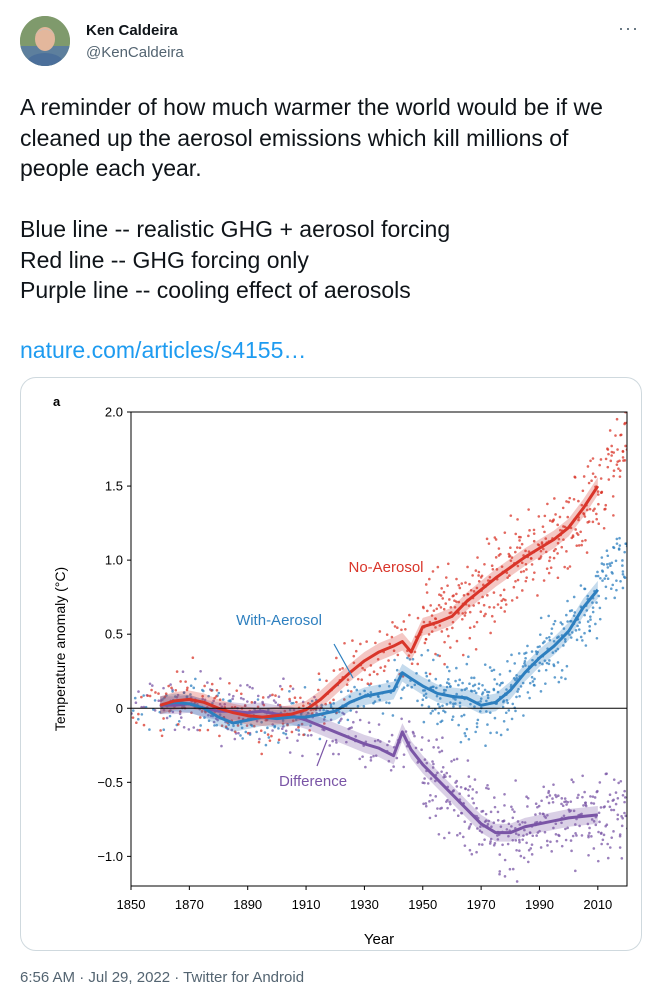 The image size is (657, 997). What do you see at coordinates (45, 41) in the screenshot?
I see `avatar` at bounding box center [45, 41].